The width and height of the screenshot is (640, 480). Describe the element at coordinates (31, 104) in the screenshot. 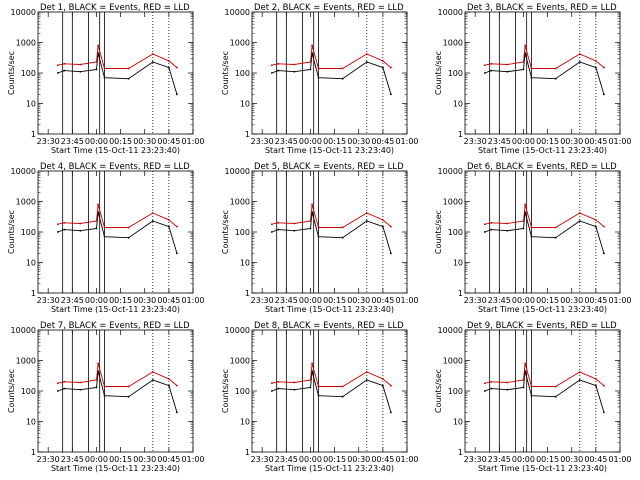

I see `y-tick-label: 10` at that location.